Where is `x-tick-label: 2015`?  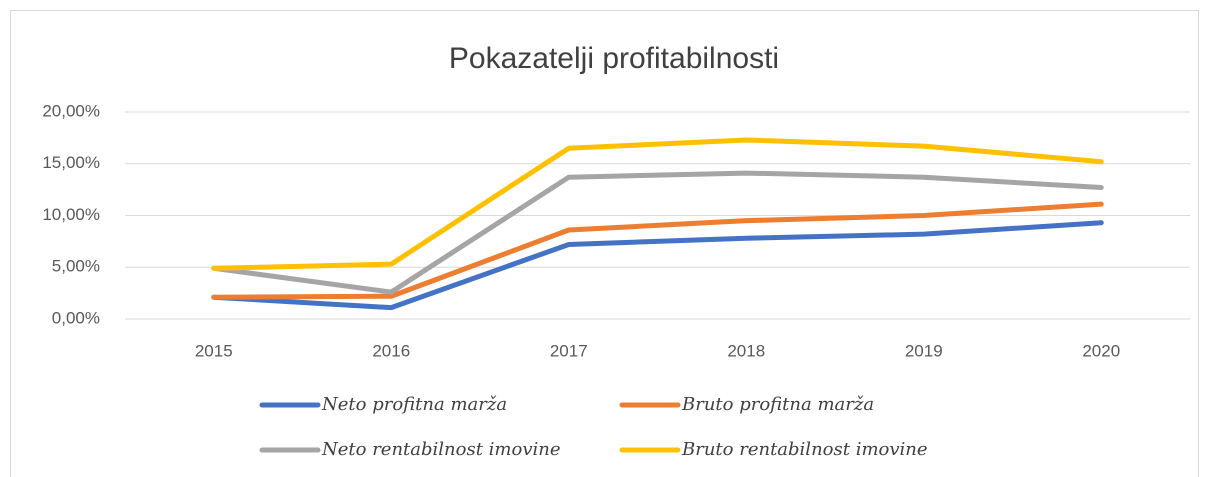
x-tick-label: 2015 is located at coordinates (214, 350).